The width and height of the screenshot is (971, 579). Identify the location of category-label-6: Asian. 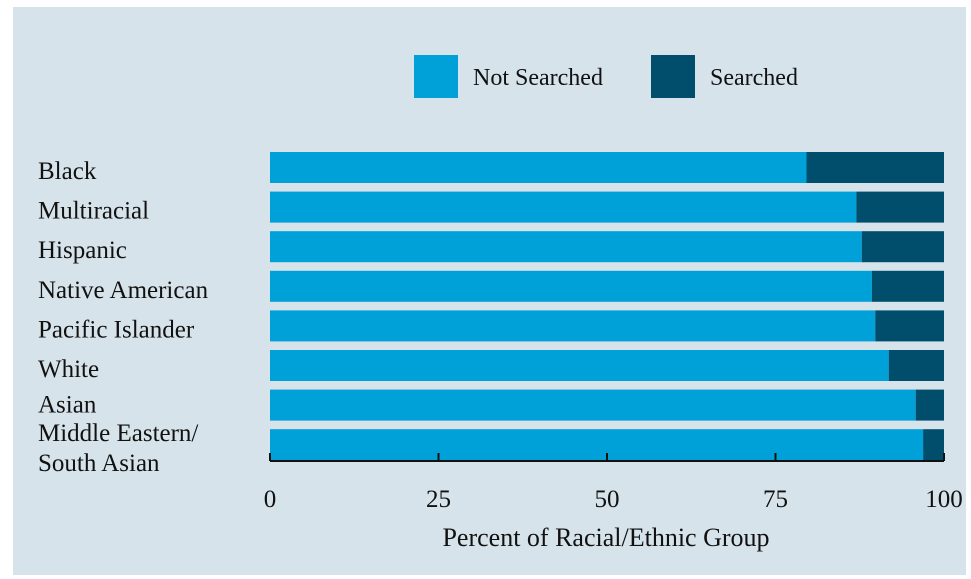
(67, 405).